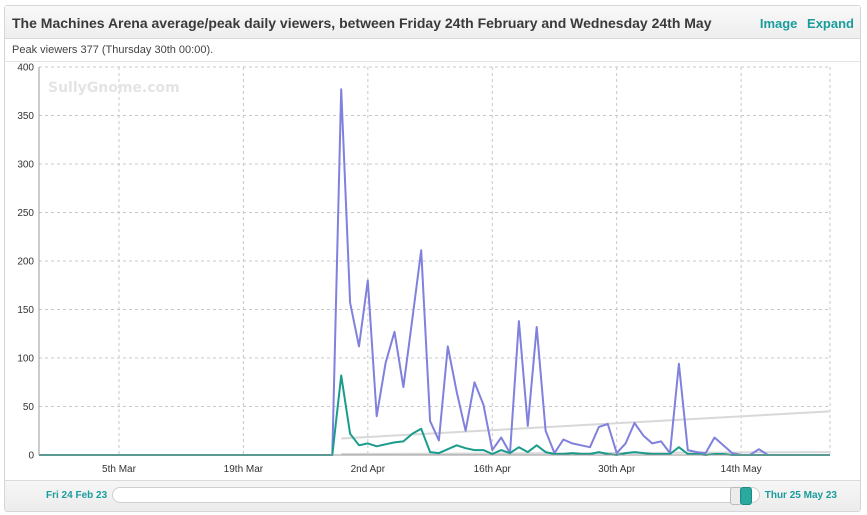  I want to click on x-tick-label: 16th Apr, so click(493, 469).